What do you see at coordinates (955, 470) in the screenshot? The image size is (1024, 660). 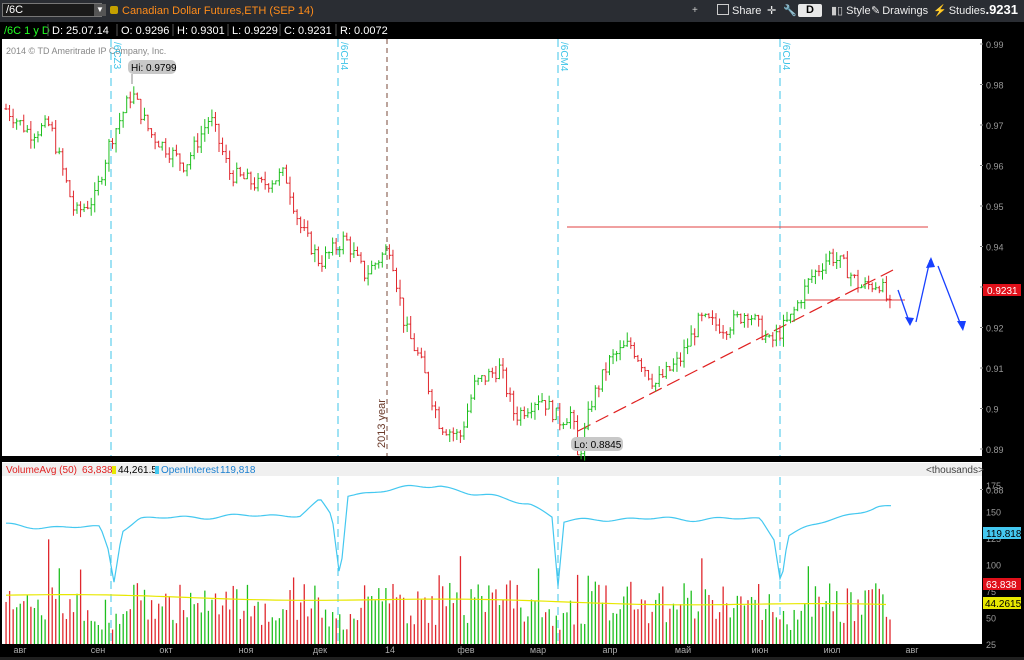 I see `units-label: <thousands>` at bounding box center [955, 470].